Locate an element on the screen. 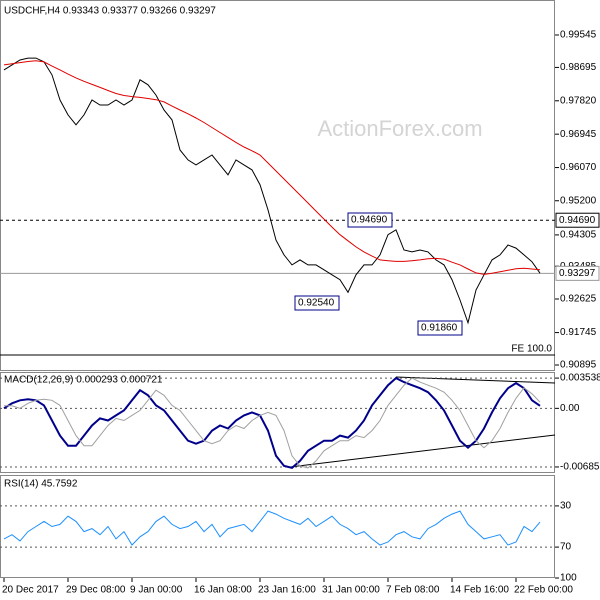 This screenshot has width=600, height=600. annotation: 0.94690 is located at coordinates (369, 220).